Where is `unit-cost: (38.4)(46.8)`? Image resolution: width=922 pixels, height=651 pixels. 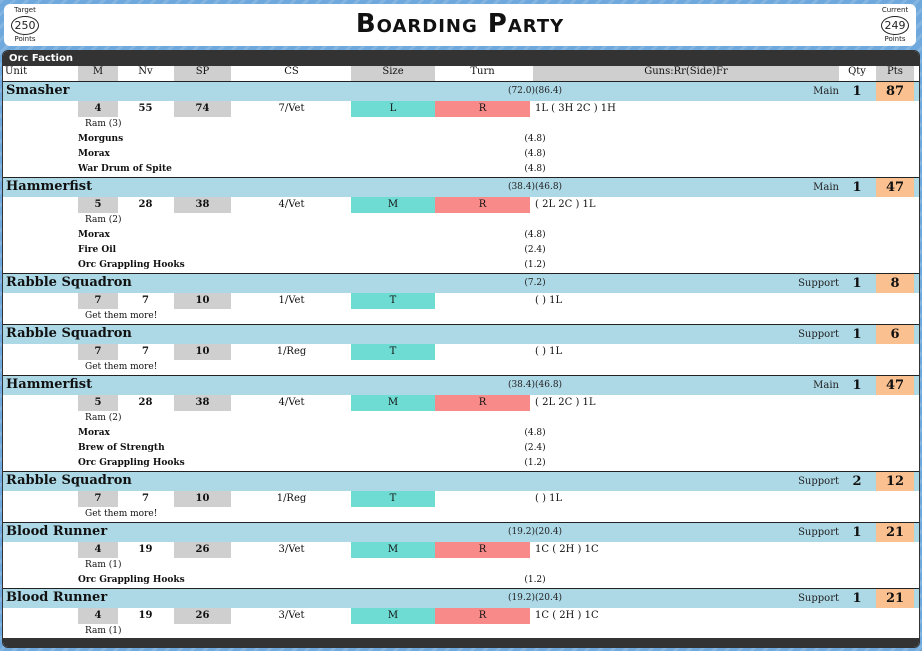 unit-cost: (38.4)(46.8) is located at coordinates (535, 385).